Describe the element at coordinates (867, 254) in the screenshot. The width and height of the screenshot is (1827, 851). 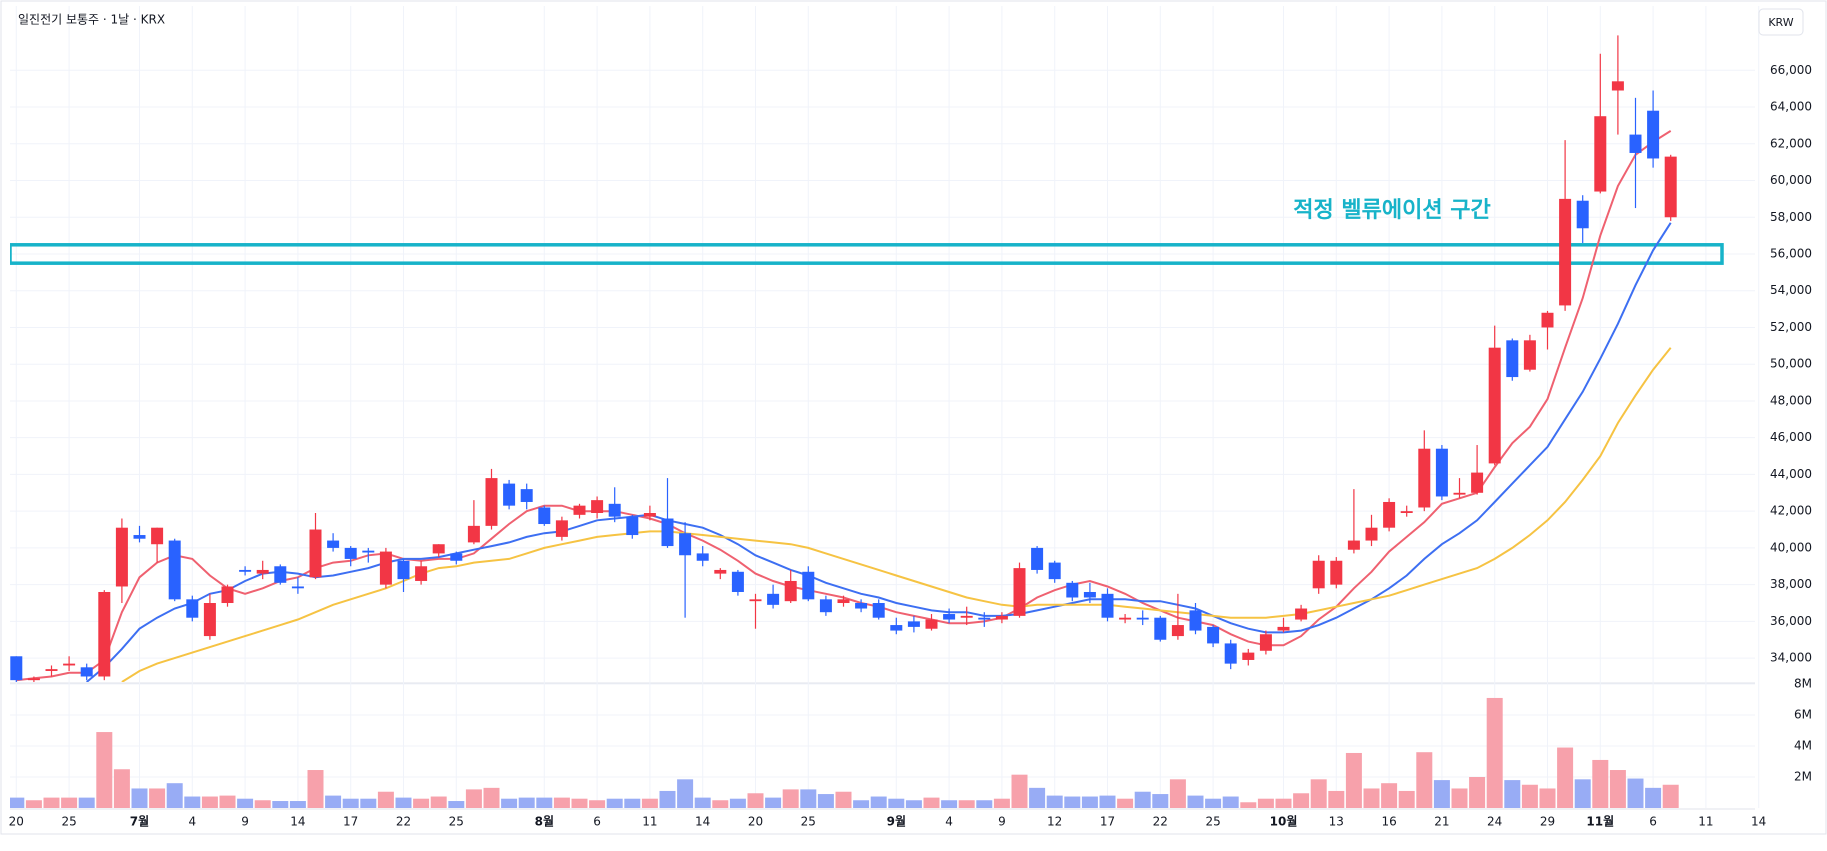
I see `valuation-zone` at that location.